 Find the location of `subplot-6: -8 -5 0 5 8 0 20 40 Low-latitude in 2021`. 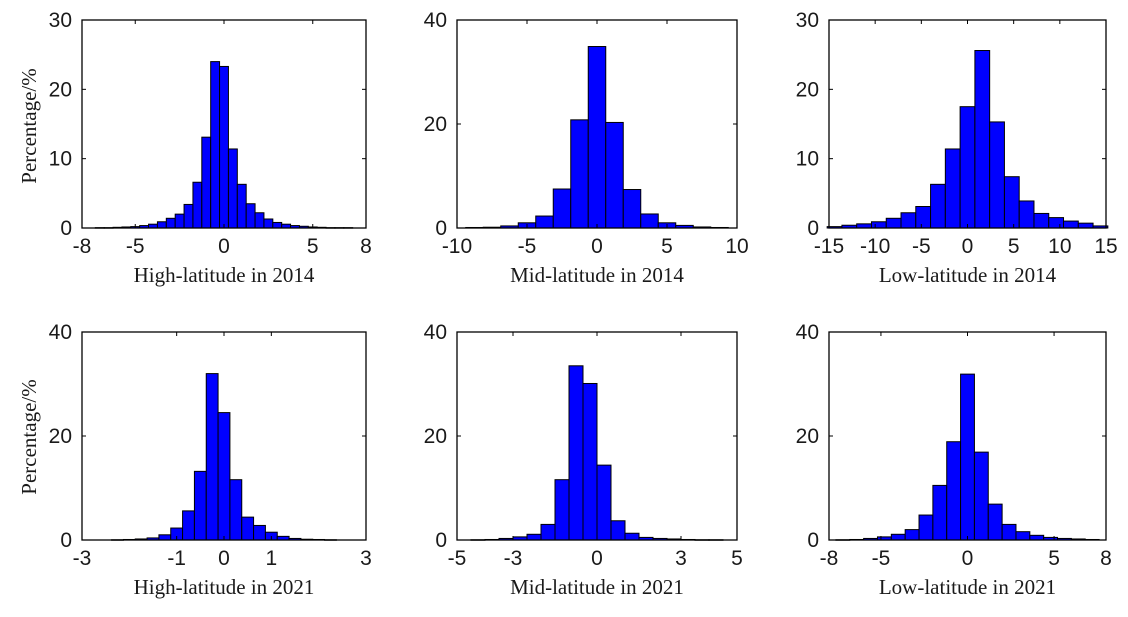

subplot-6: -8 -5 0 5 8 0 20 40 Low-latitude in 2021 is located at coordinates (954, 460).